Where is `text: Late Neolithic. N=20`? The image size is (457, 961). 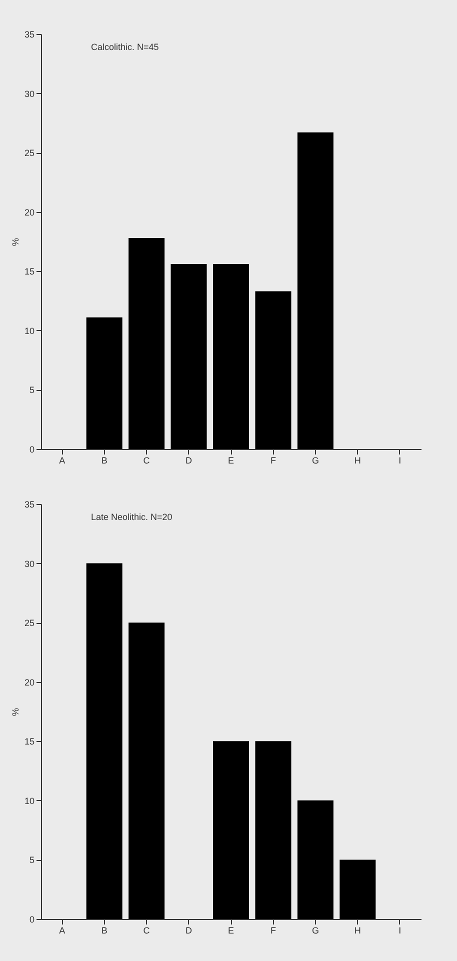 text: Late Neolithic. N=20 is located at coordinates (131, 517).